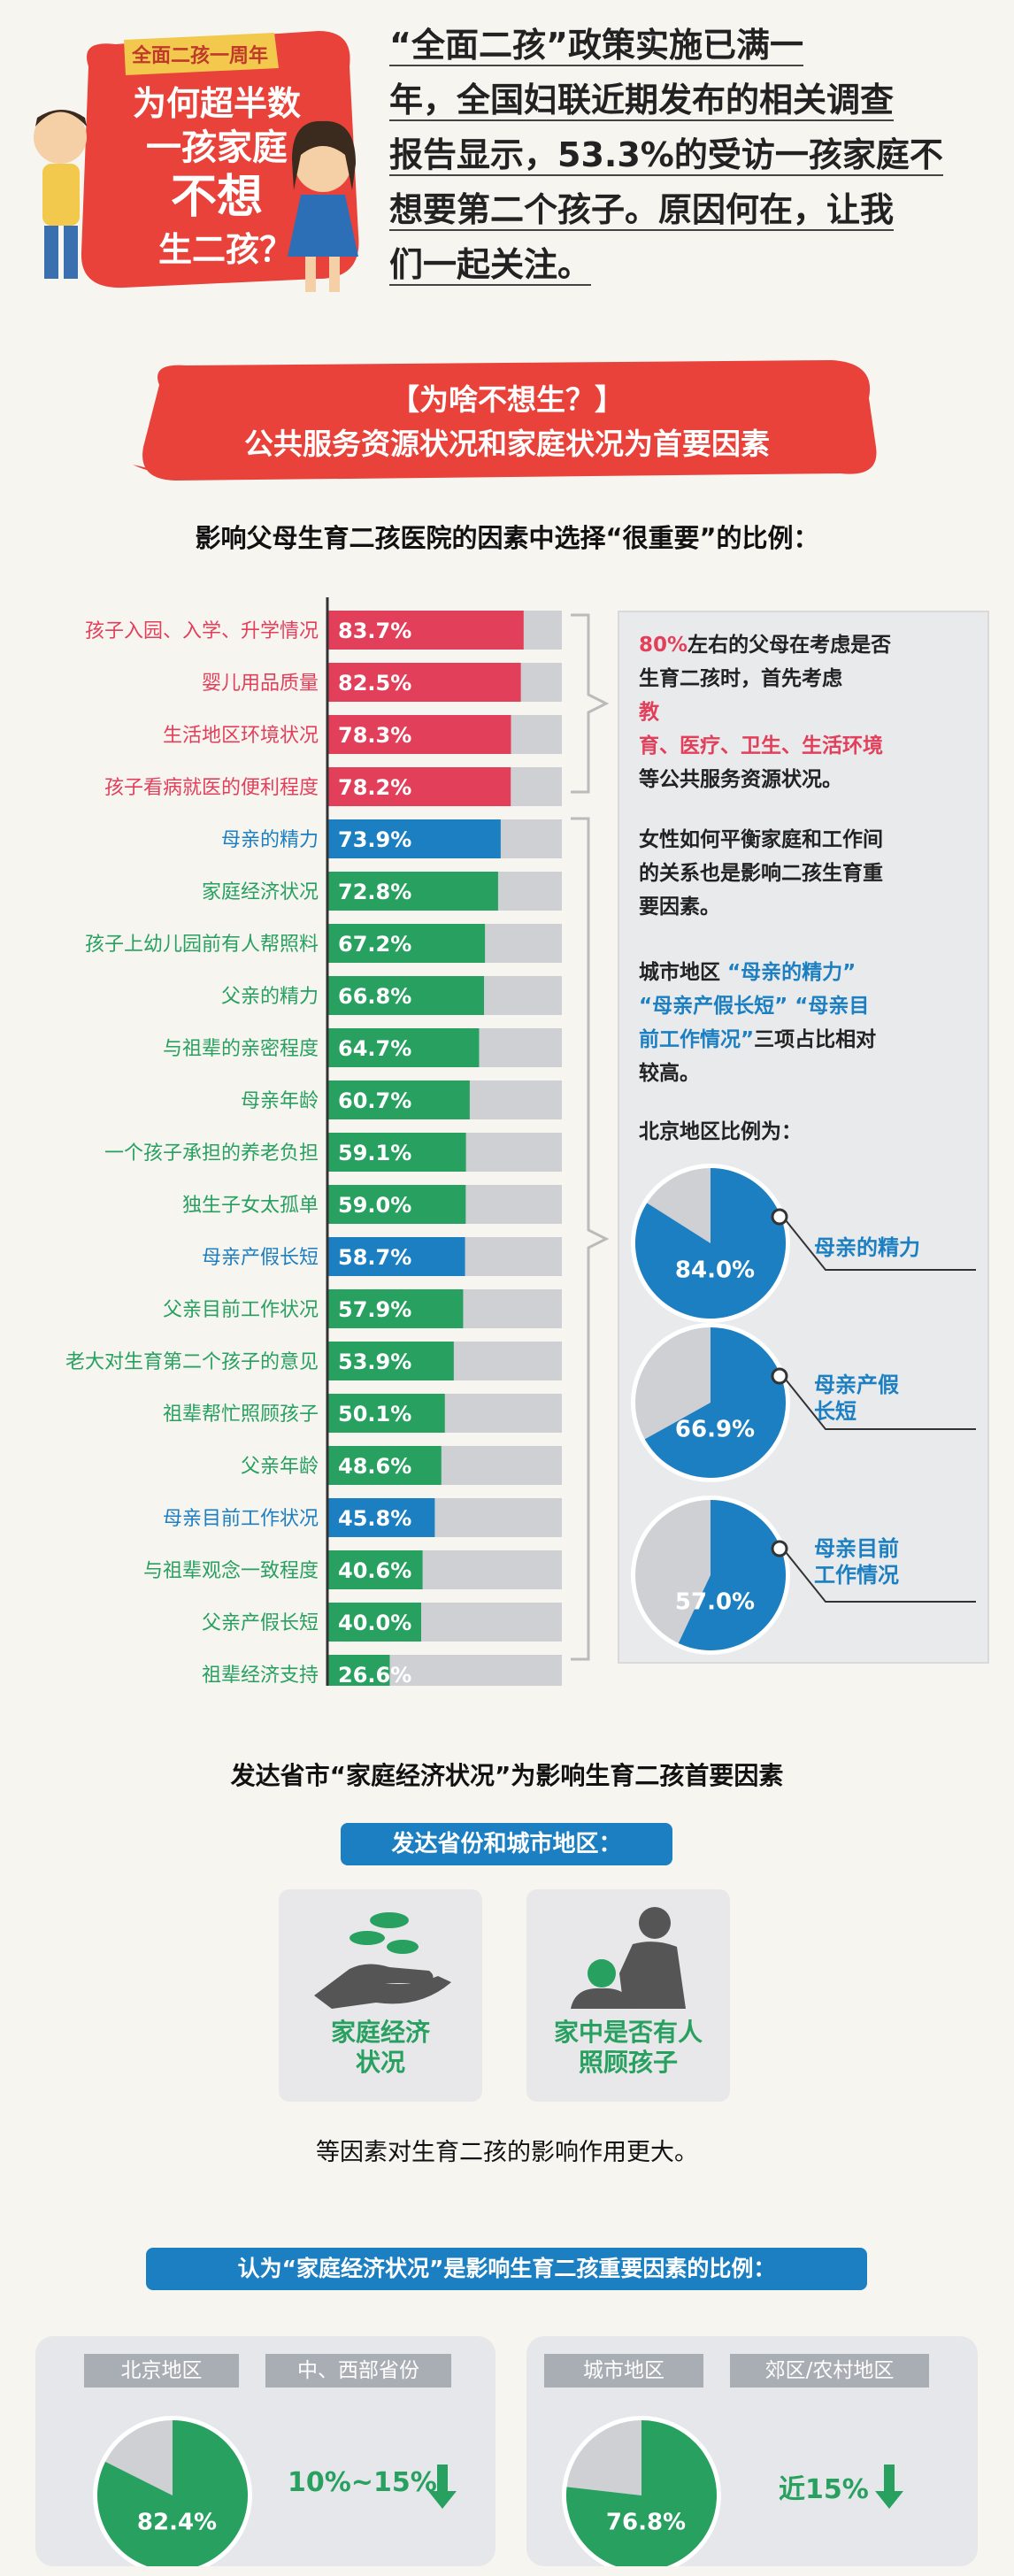 Image resolution: width=1014 pixels, height=2576 pixels. I want to click on pie-value-label: 76.8%, so click(646, 2522).